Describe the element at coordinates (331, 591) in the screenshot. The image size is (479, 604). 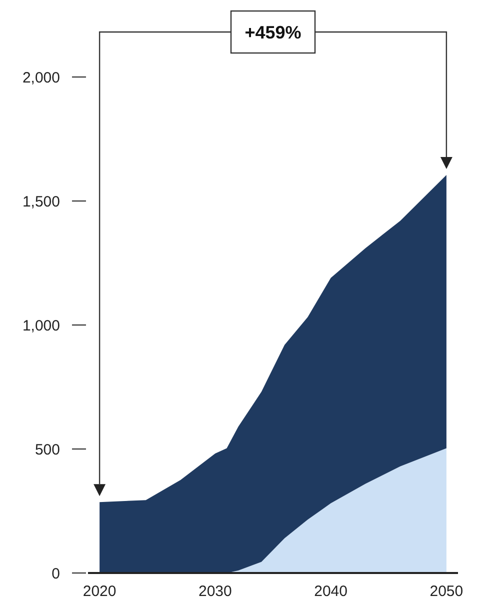
I see `x-tick-label: 2040` at that location.